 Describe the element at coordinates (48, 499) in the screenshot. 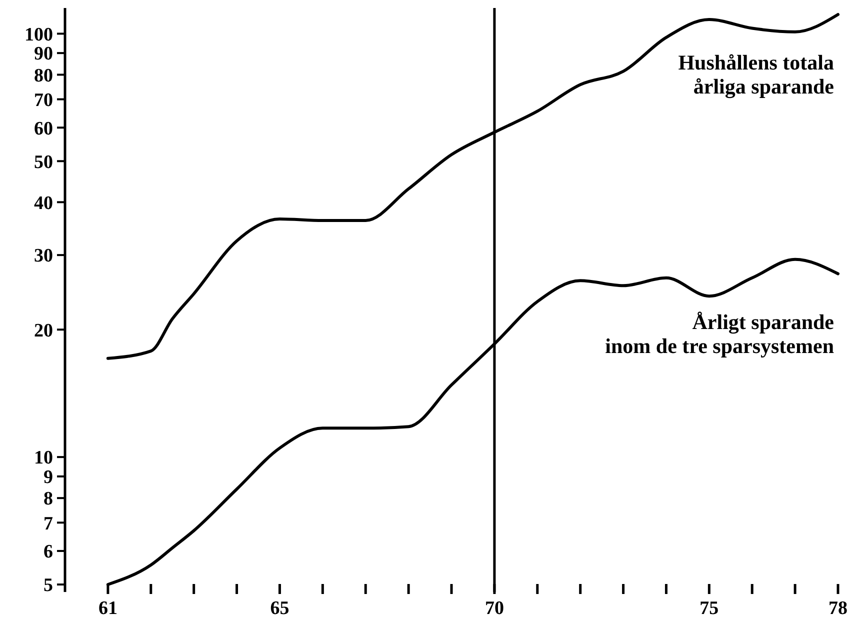

I see `y-tick-label: 8` at that location.